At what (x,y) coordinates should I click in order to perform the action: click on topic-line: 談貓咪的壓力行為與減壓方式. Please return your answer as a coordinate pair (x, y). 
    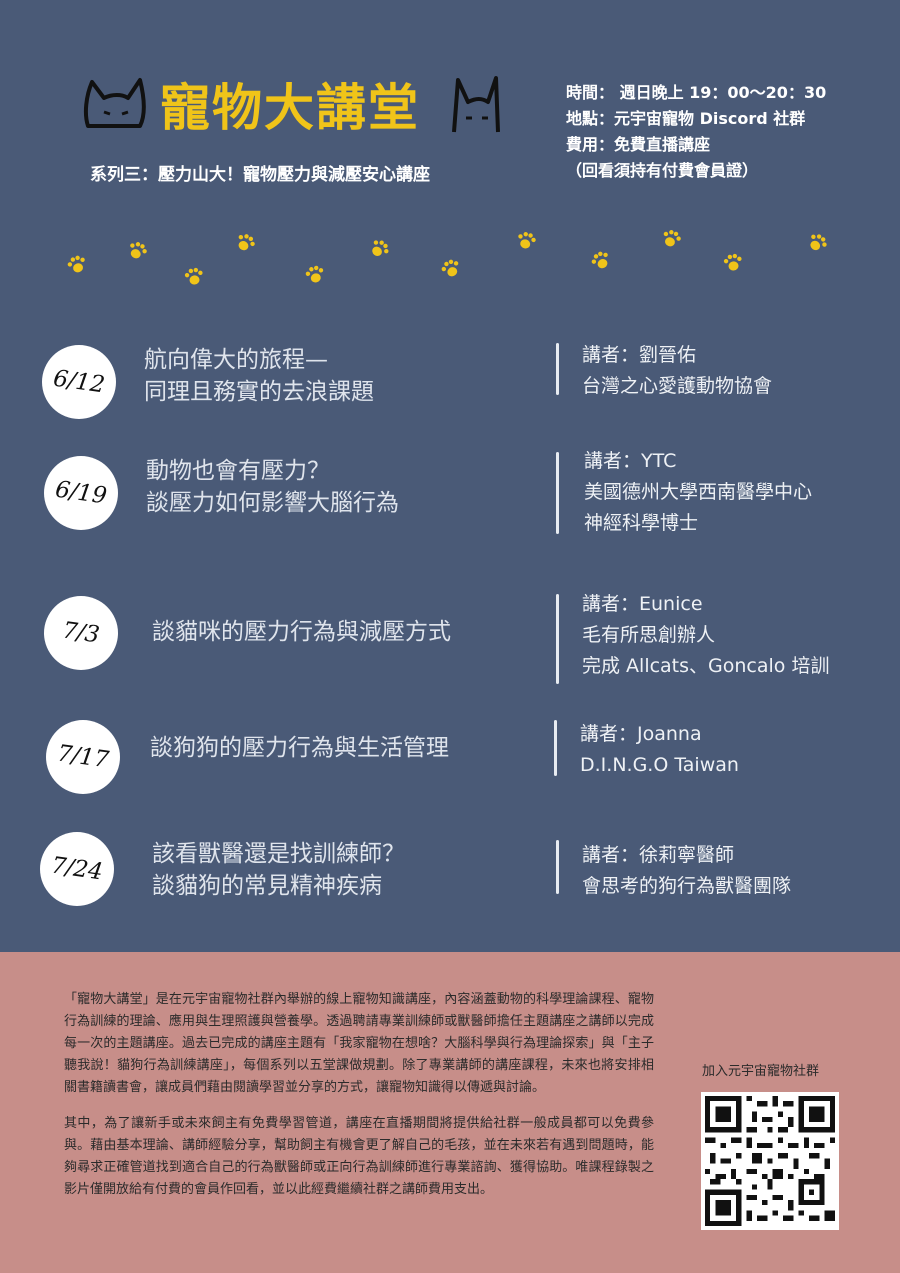
    Looking at the image, I should click on (301, 632).